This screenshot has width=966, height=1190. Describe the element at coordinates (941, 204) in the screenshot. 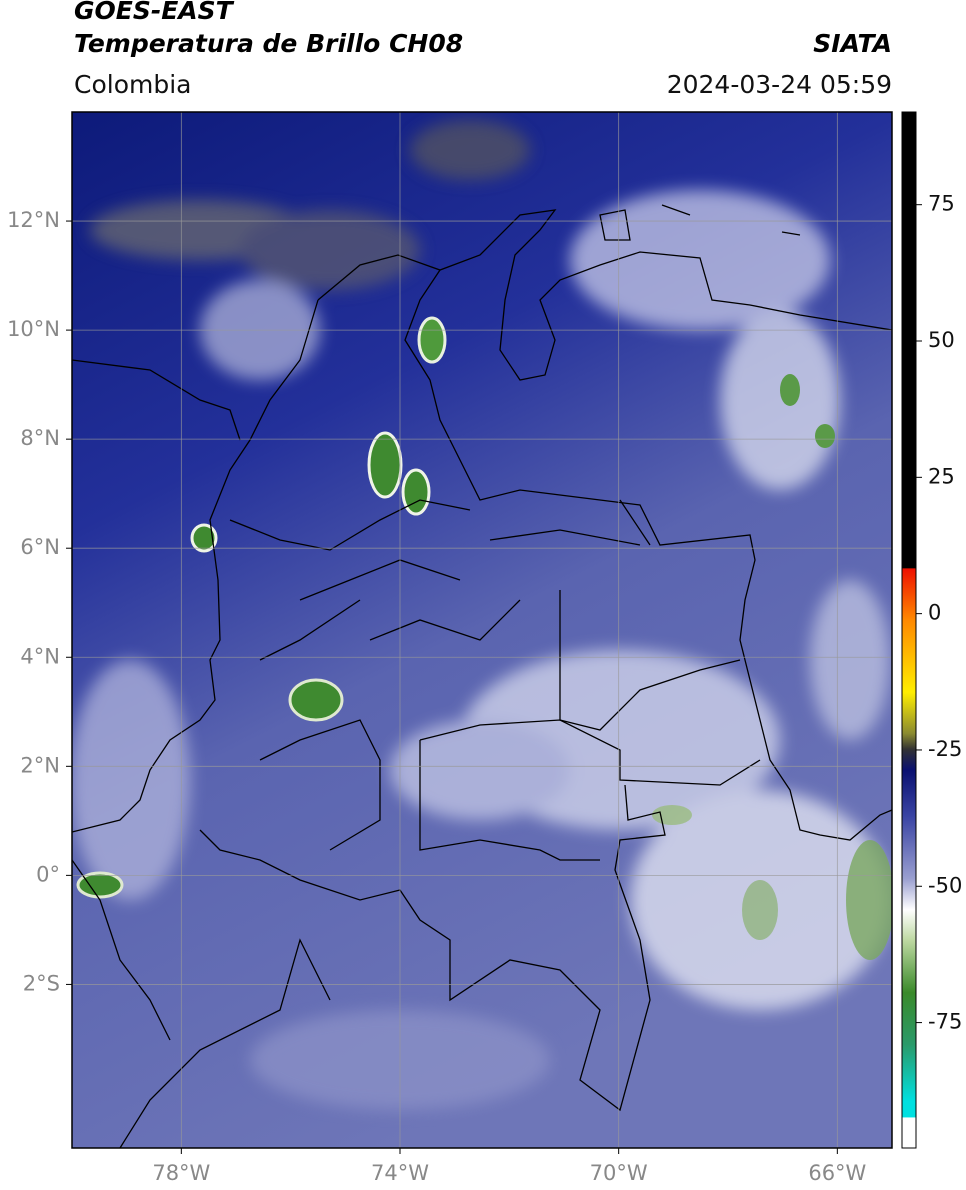

I see `colorbar-tick-label: 75` at that location.